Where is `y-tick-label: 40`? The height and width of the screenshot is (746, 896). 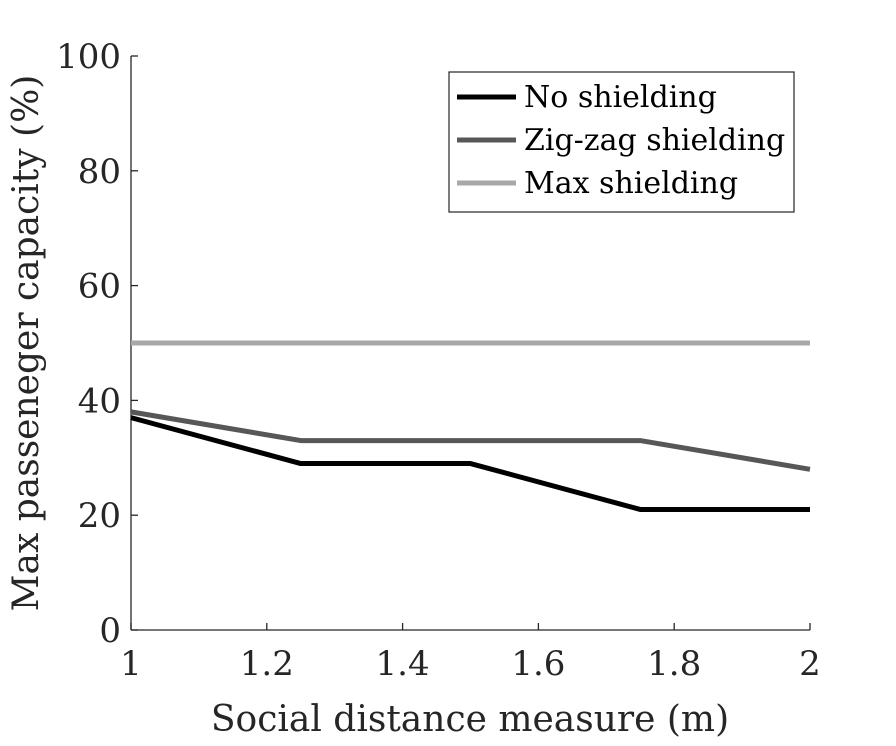 y-tick-label: 40 is located at coordinates (99, 401).